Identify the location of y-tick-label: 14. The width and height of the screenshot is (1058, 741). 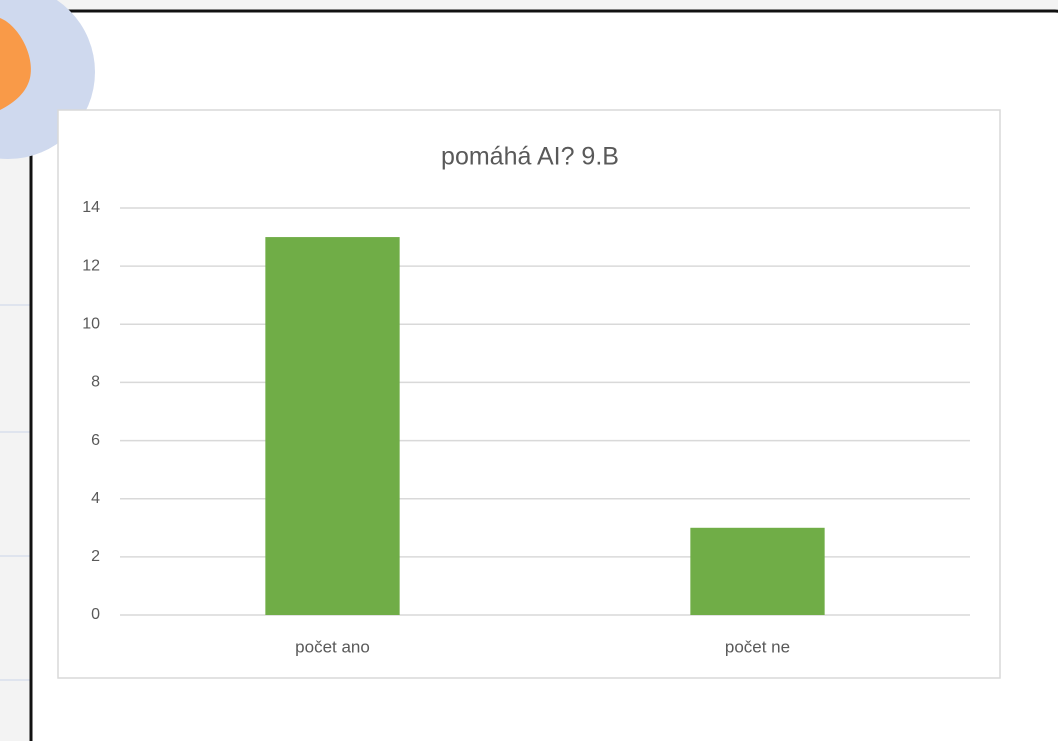
(91, 207).